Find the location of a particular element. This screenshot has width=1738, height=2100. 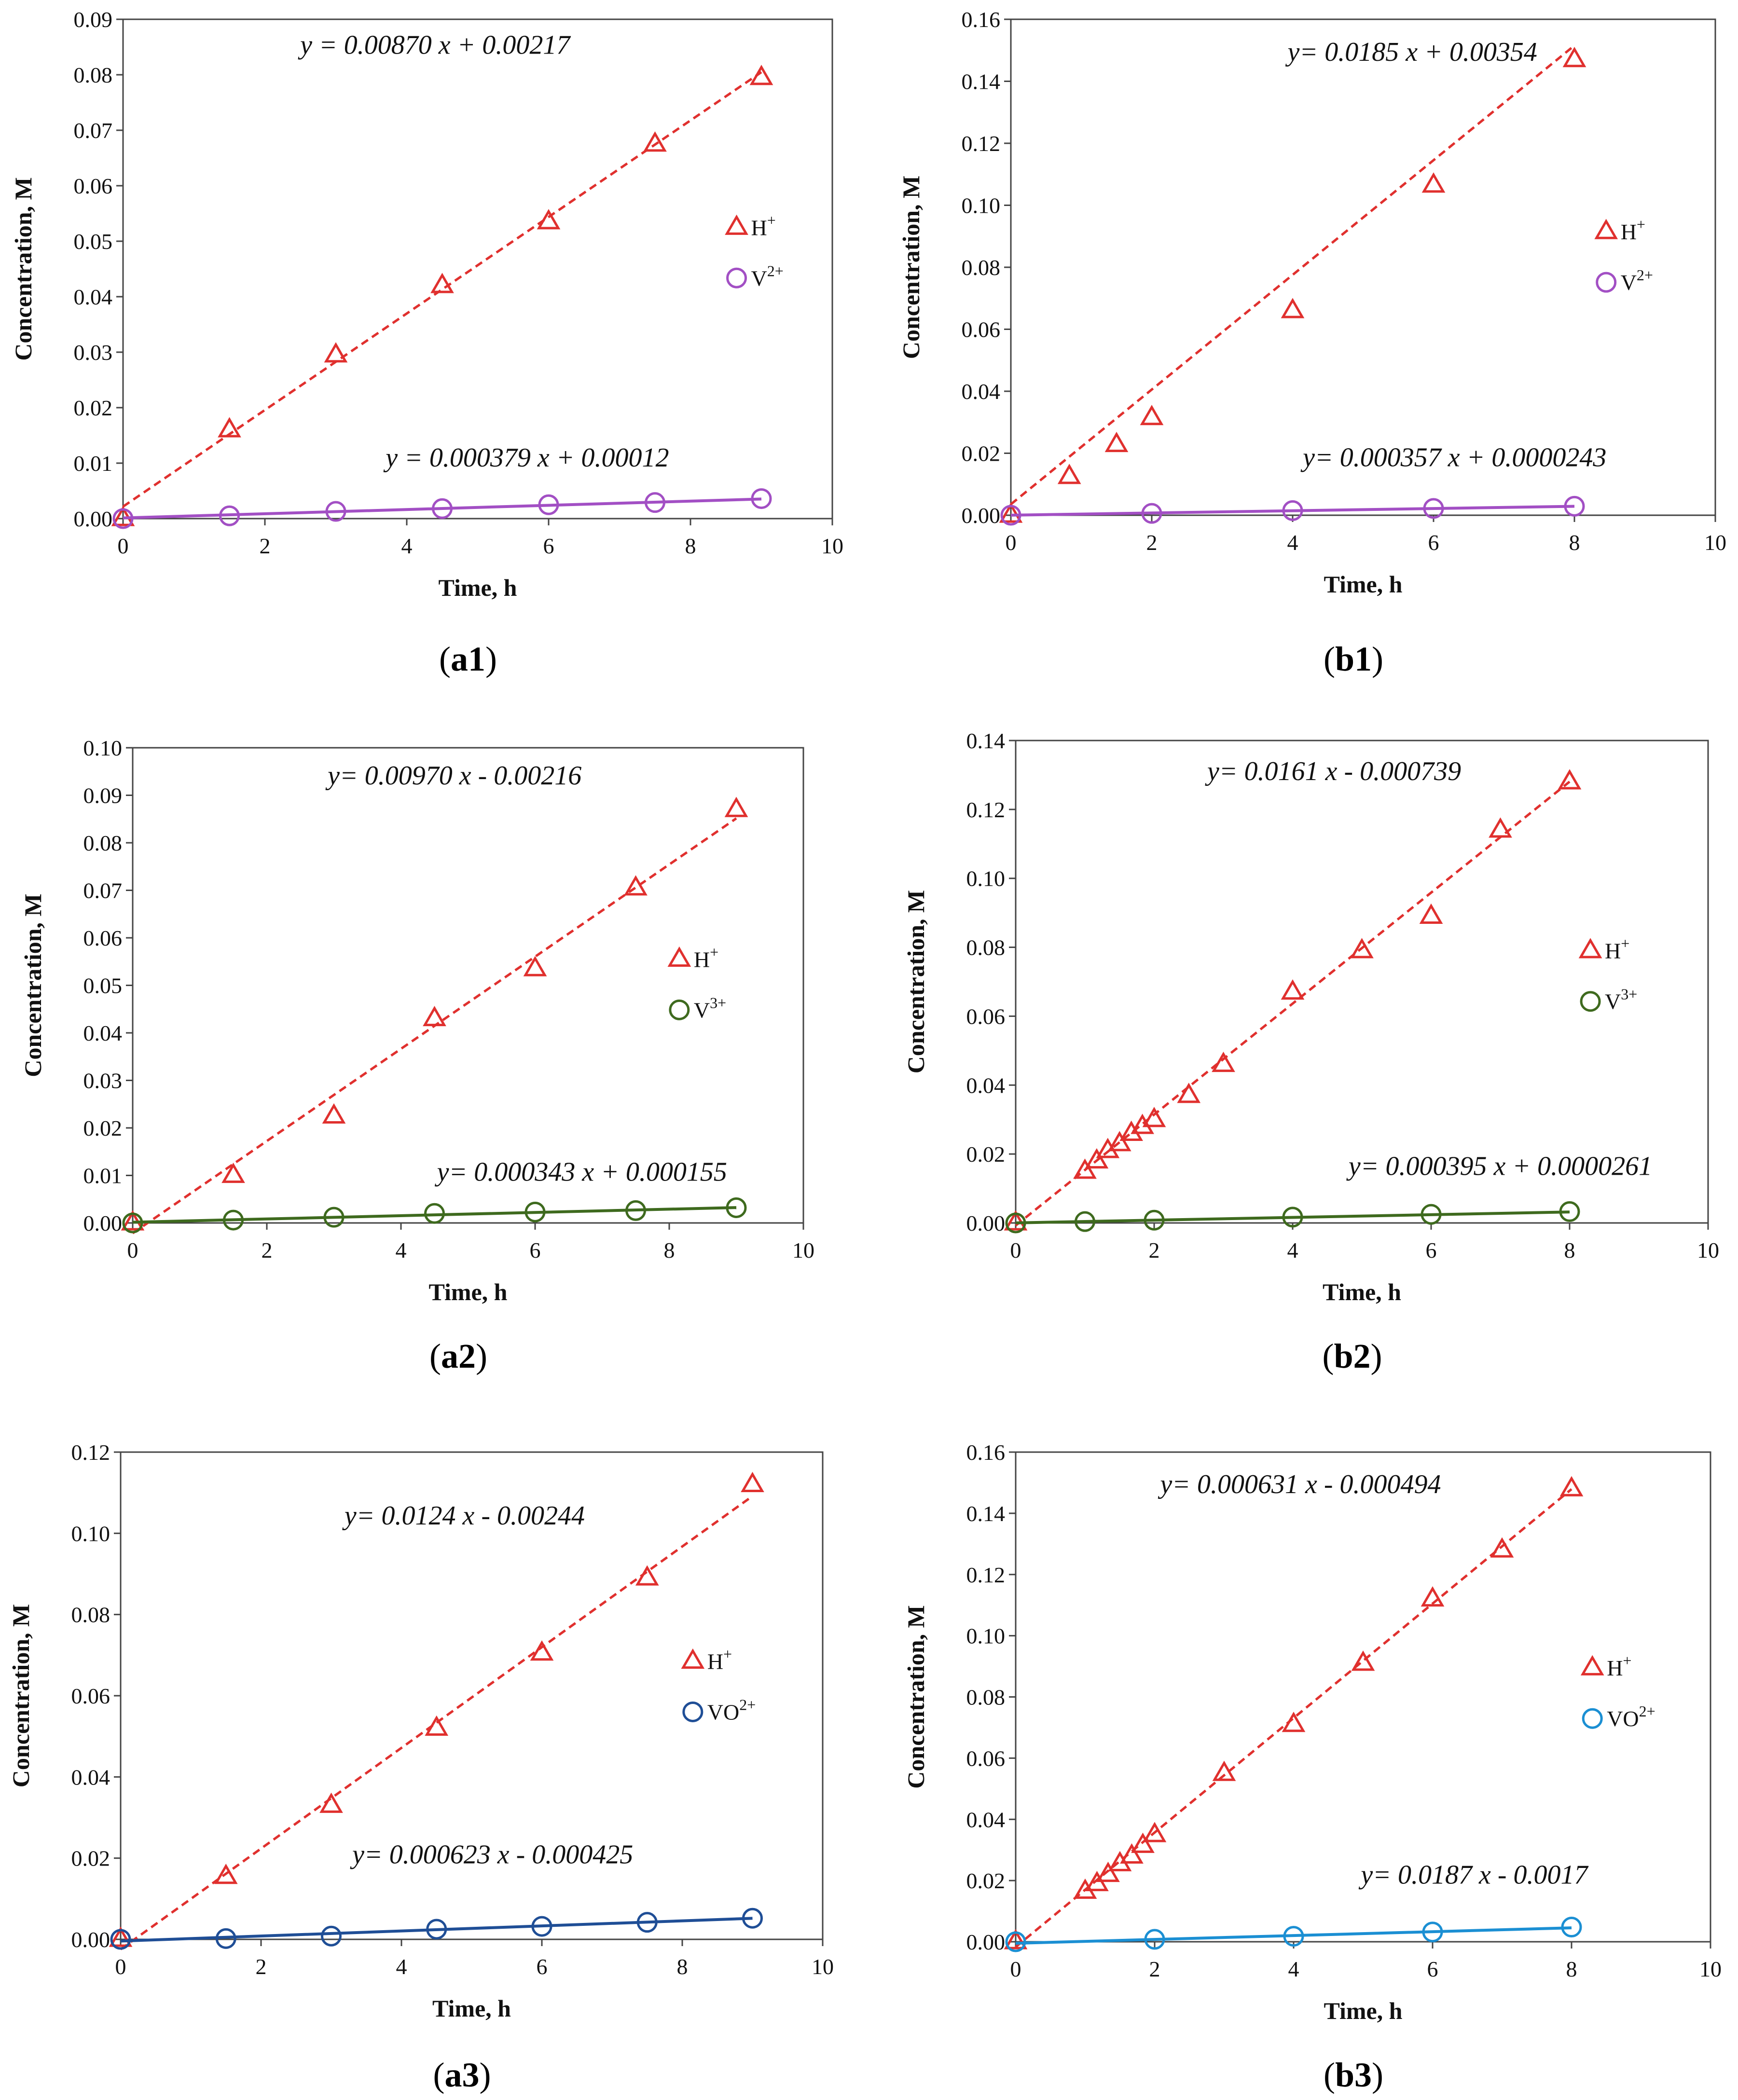

y-tick-label: 0.05 is located at coordinates (93, 241).